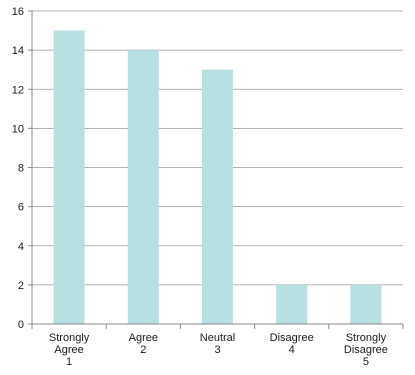 This screenshot has height=375, width=415. I want to click on y-tick-label: 4, so click(21, 247).